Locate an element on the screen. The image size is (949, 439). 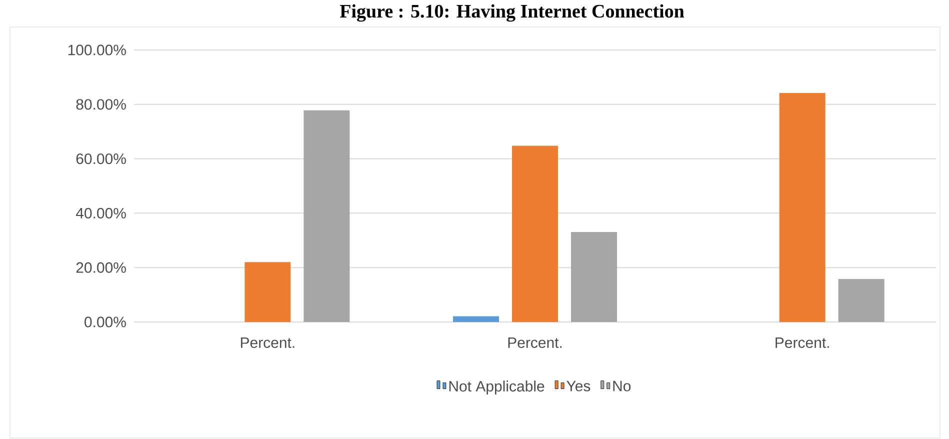
legend-label: Not Applicable is located at coordinates (496, 387).